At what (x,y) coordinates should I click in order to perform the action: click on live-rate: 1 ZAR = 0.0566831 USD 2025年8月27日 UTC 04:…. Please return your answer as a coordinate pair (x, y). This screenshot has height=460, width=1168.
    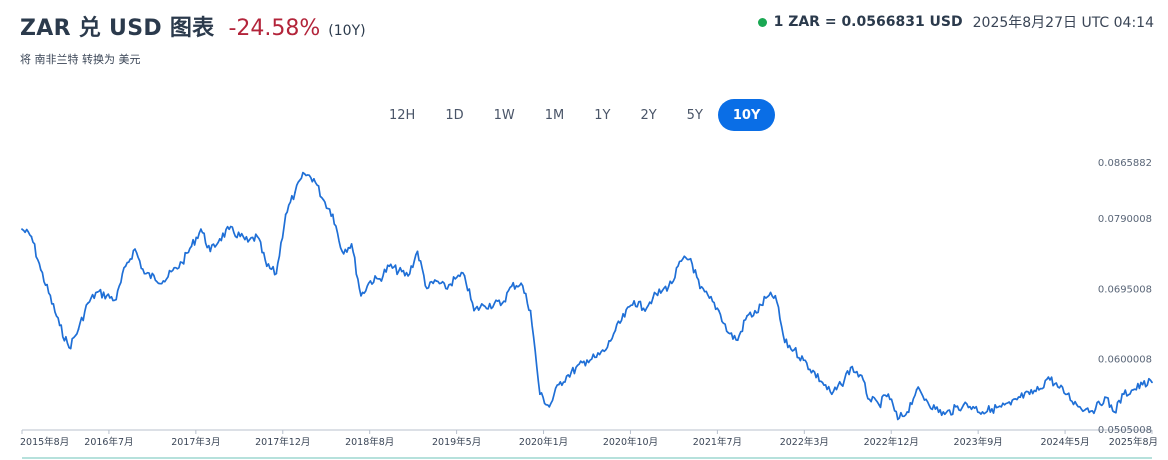
    Looking at the image, I should click on (955, 22).